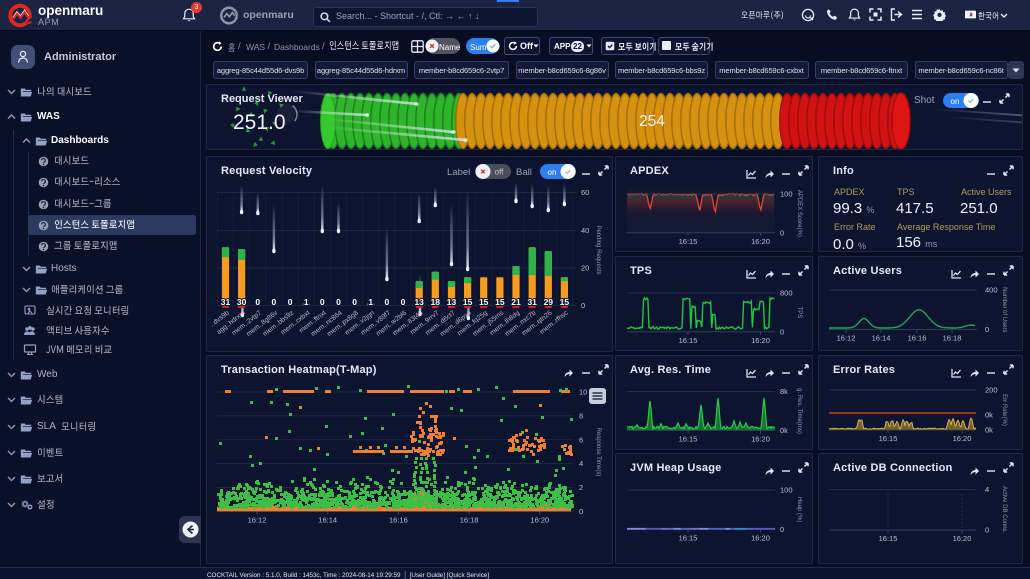  I want to click on svg-text: Heap (%), so click(799, 509).